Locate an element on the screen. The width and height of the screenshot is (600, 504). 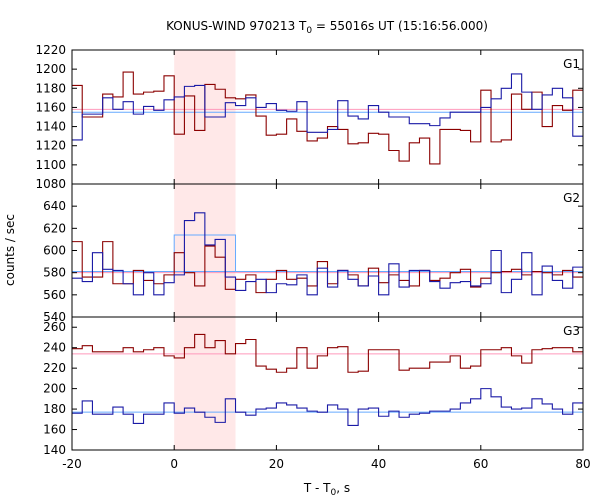
y-tick-label-G1: 1160 is located at coordinates (50, 107).